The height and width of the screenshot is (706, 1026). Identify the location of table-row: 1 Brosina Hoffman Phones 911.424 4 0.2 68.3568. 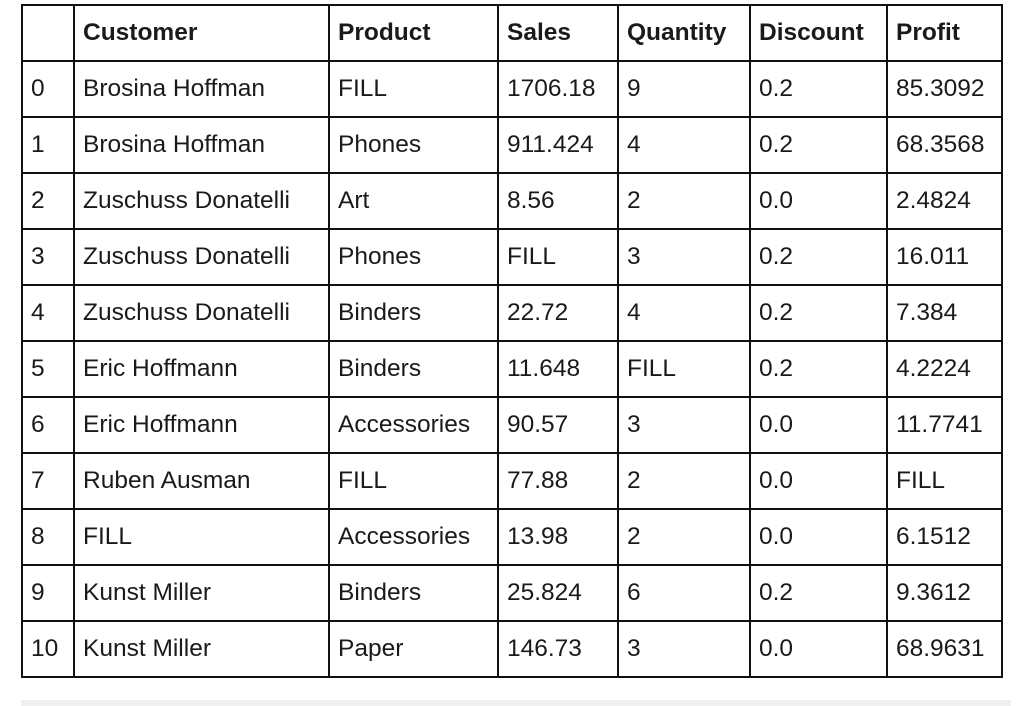
(512, 145).